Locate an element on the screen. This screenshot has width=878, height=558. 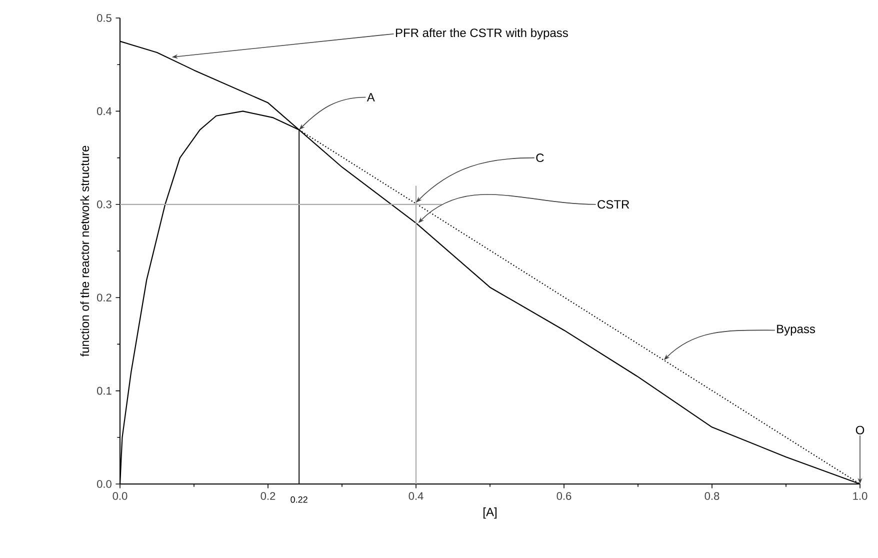
x-tick-label: 0.8 is located at coordinates (712, 496).